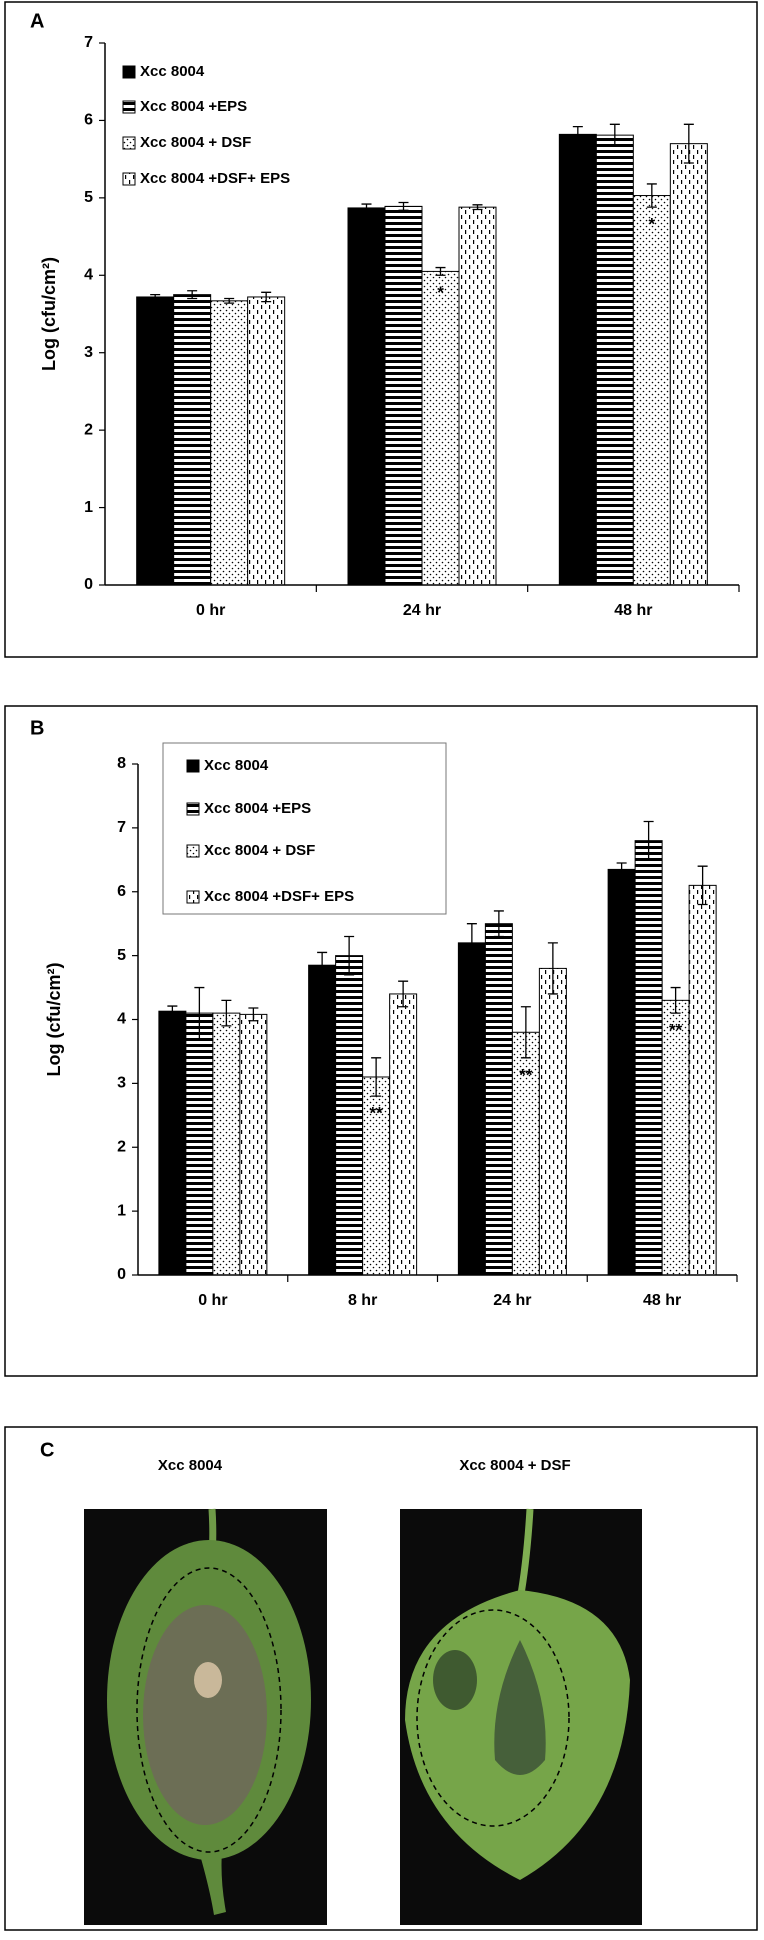 This screenshot has width=764, height=1940. Describe the element at coordinates (37, 728) in the screenshot. I see `panel-label: B` at that location.